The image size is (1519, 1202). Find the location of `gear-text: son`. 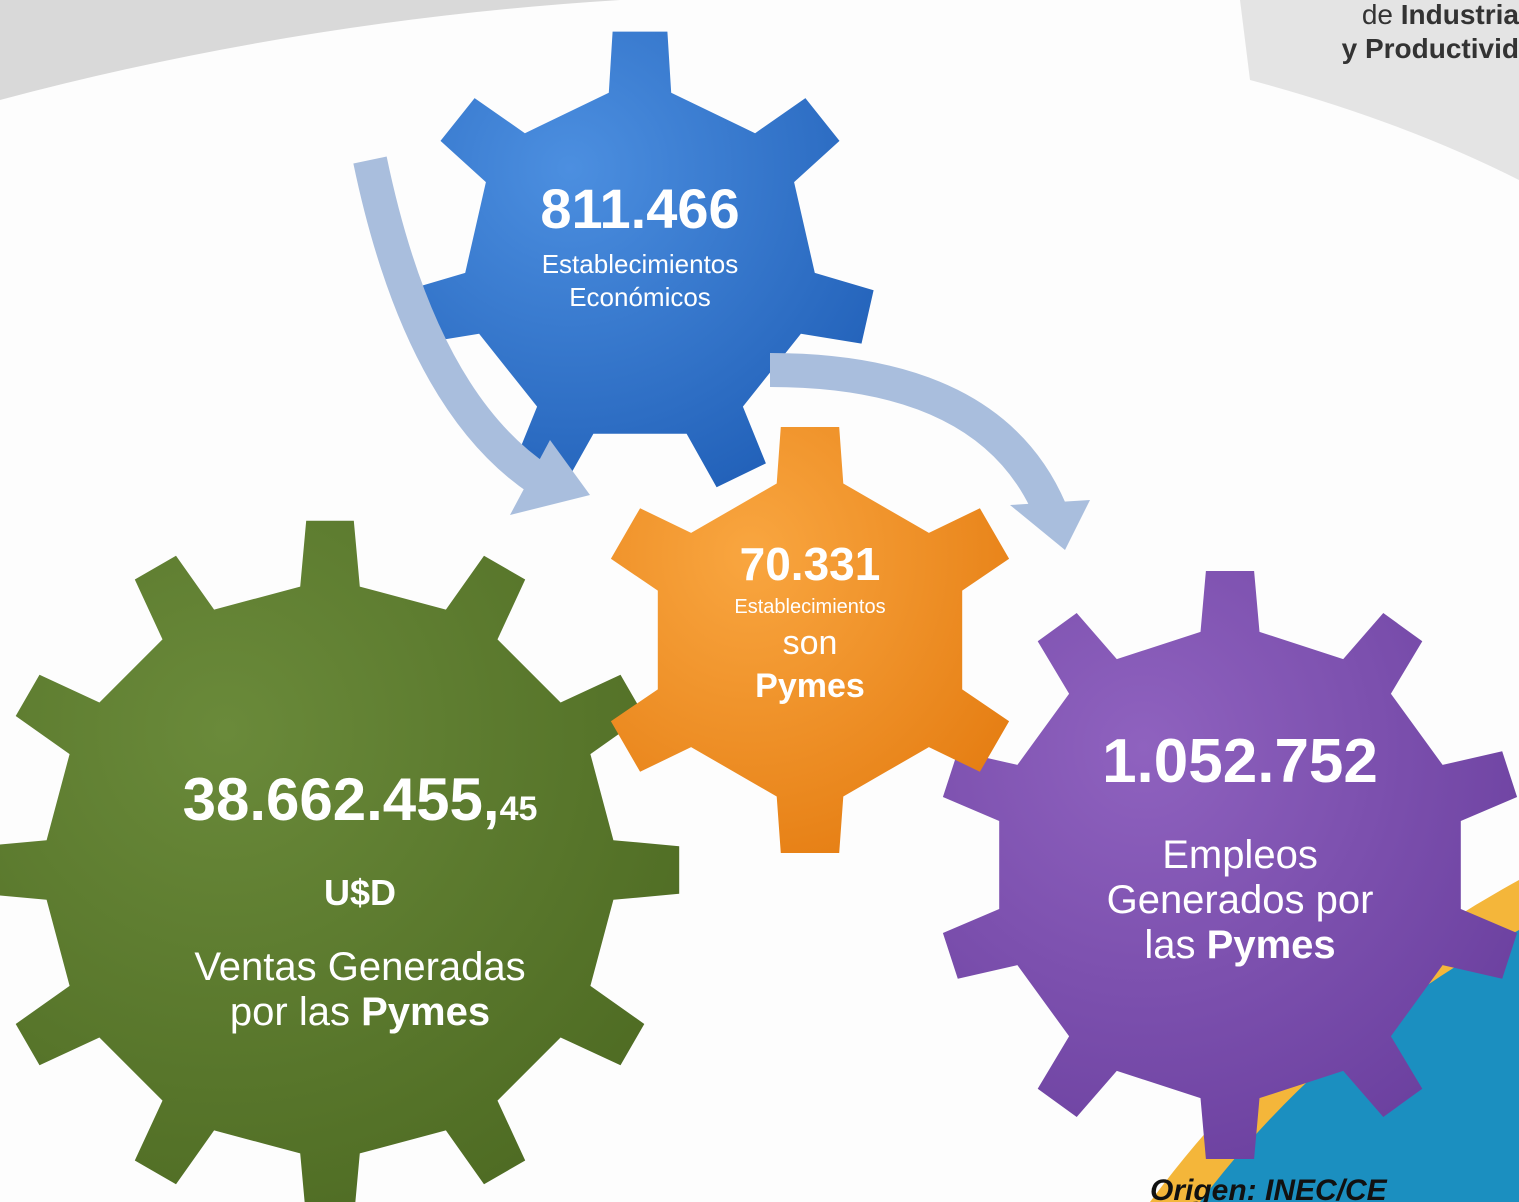

gear-text: son is located at coordinates (810, 643).